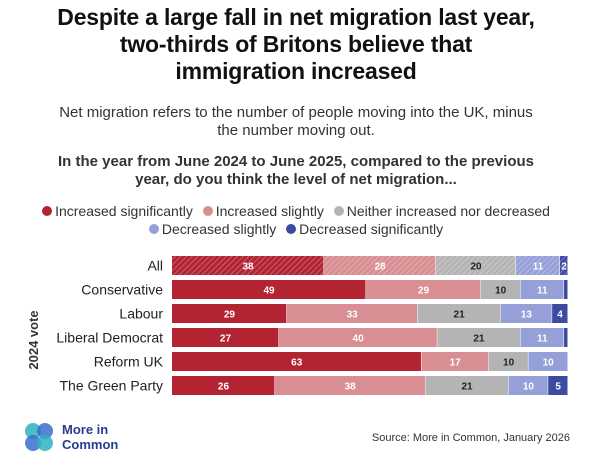  What do you see at coordinates (112, 386) in the screenshot?
I see `category-label: The Green Party` at bounding box center [112, 386].